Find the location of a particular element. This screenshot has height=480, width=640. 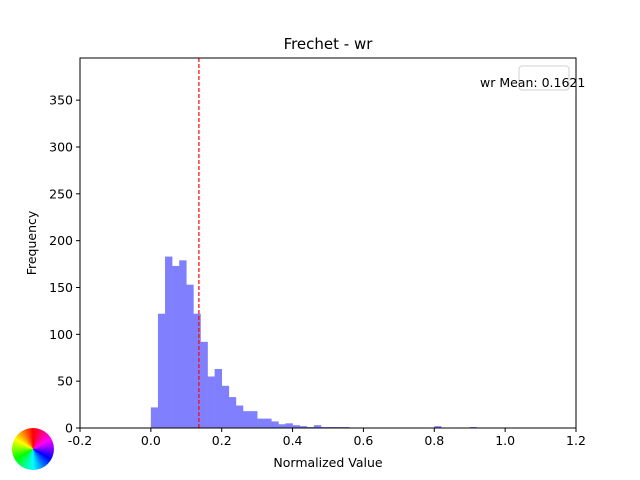

y-tick-label: 100 is located at coordinates (61, 334).